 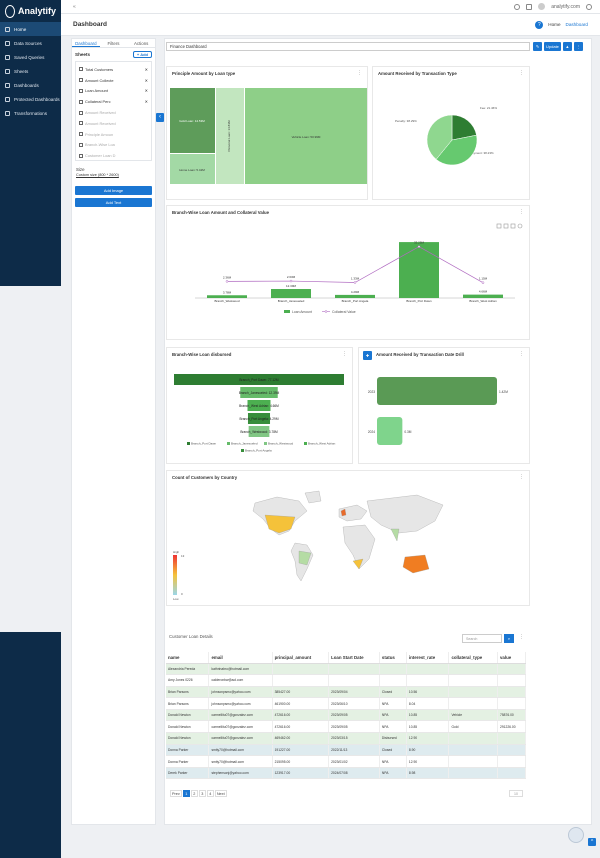 What do you see at coordinates (537, 46) in the screenshot?
I see `edit-icon: ✎` at bounding box center [537, 46].